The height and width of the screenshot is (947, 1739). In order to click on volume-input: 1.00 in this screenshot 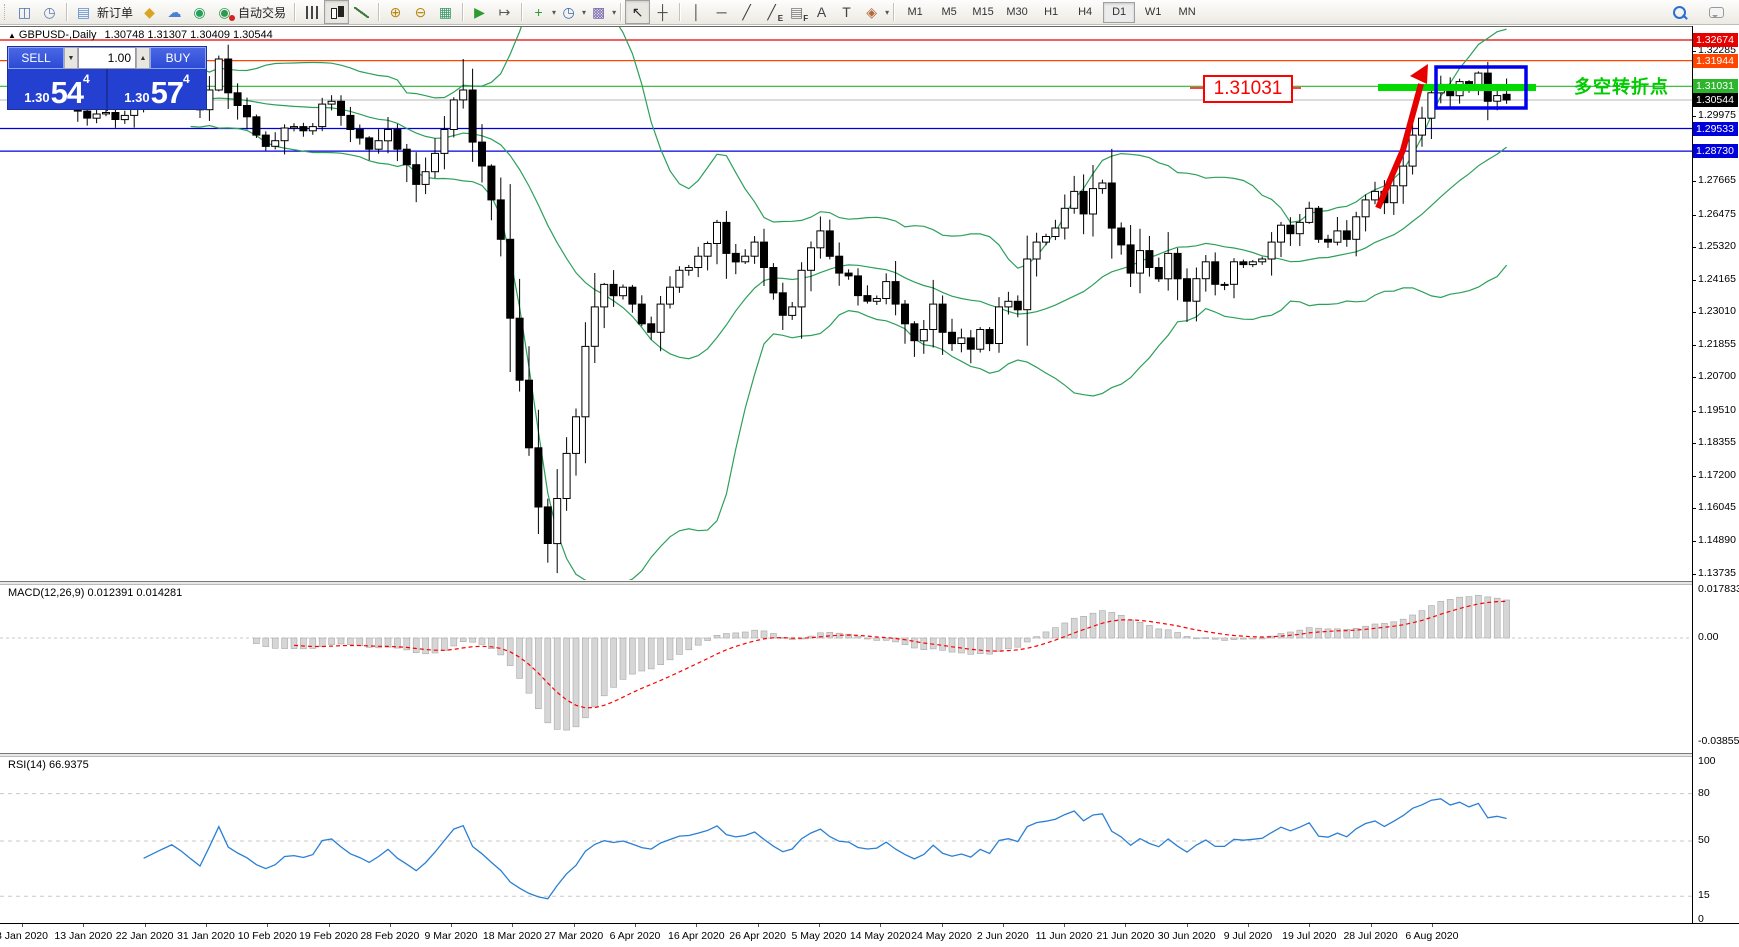, I will do `click(107, 58)`.